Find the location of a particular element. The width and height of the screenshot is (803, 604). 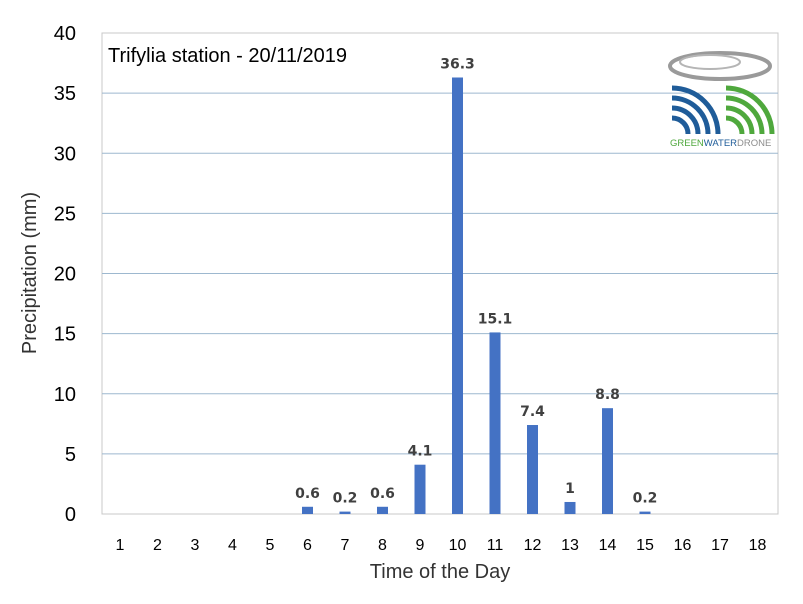

x-tick-label: 10 is located at coordinates (458, 545).